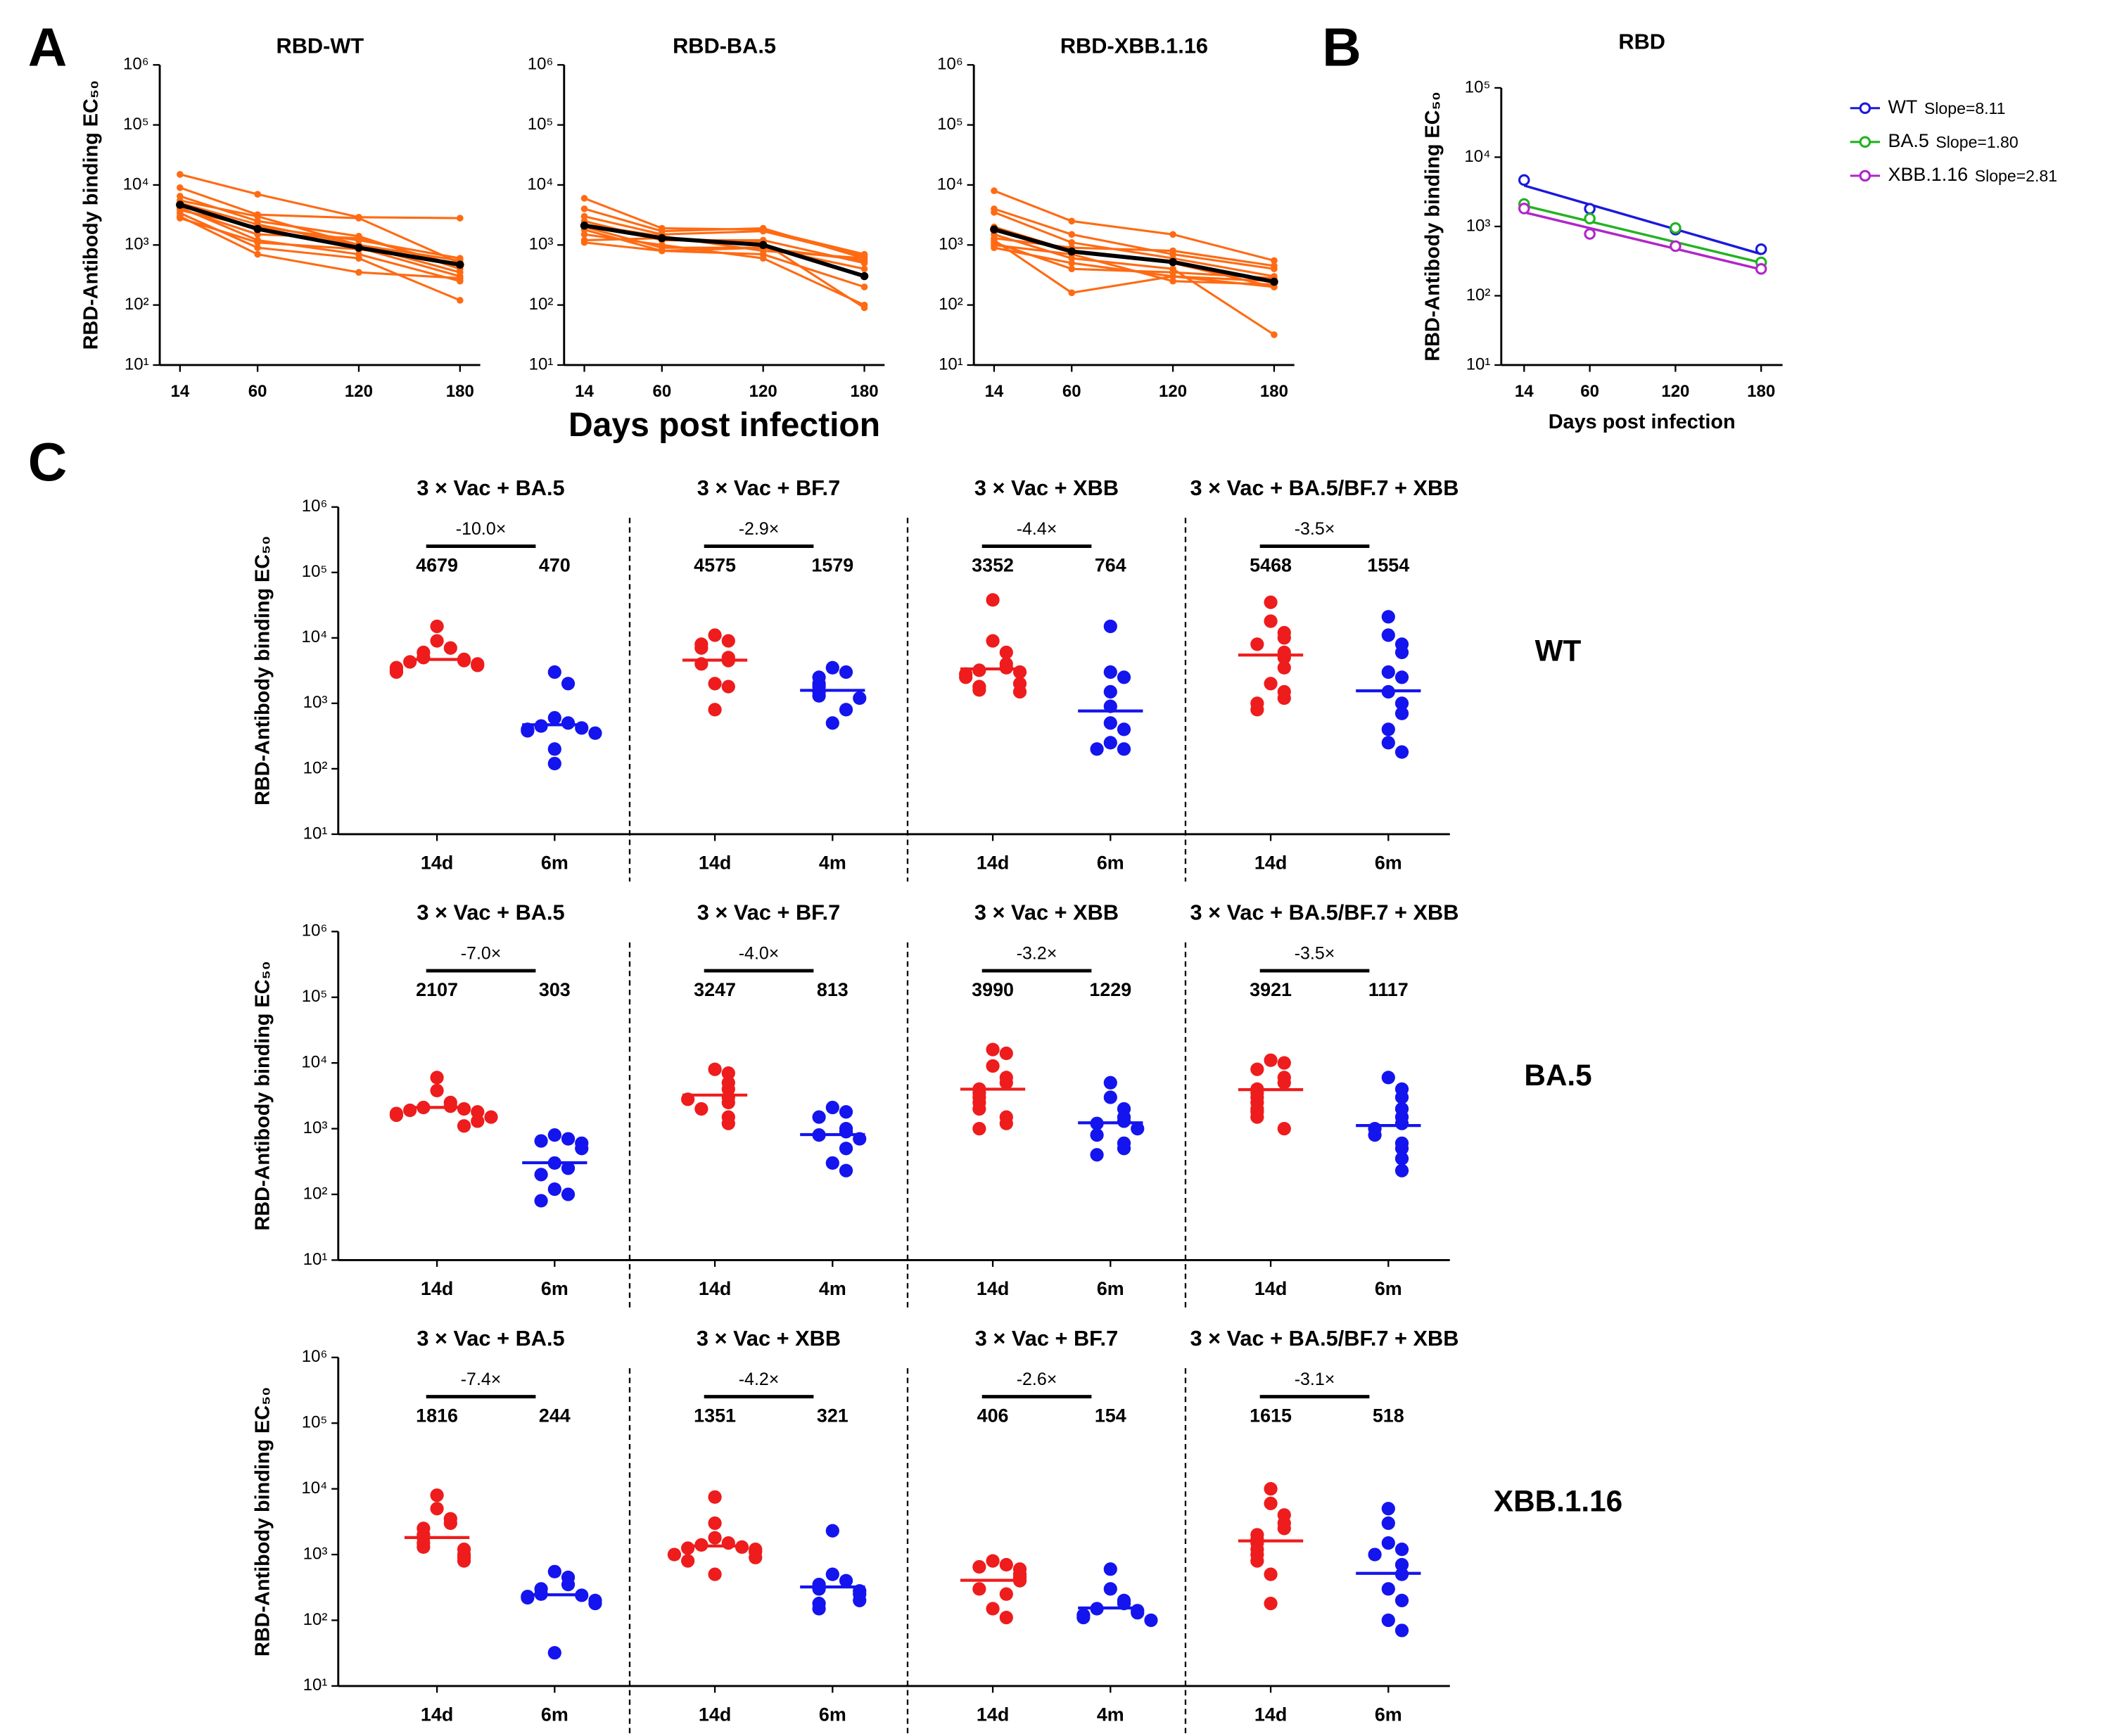 This screenshot has height=1736, width=2110. What do you see at coordinates (481, 1379) in the screenshot?
I see `fold-change: -7.4×` at bounding box center [481, 1379].